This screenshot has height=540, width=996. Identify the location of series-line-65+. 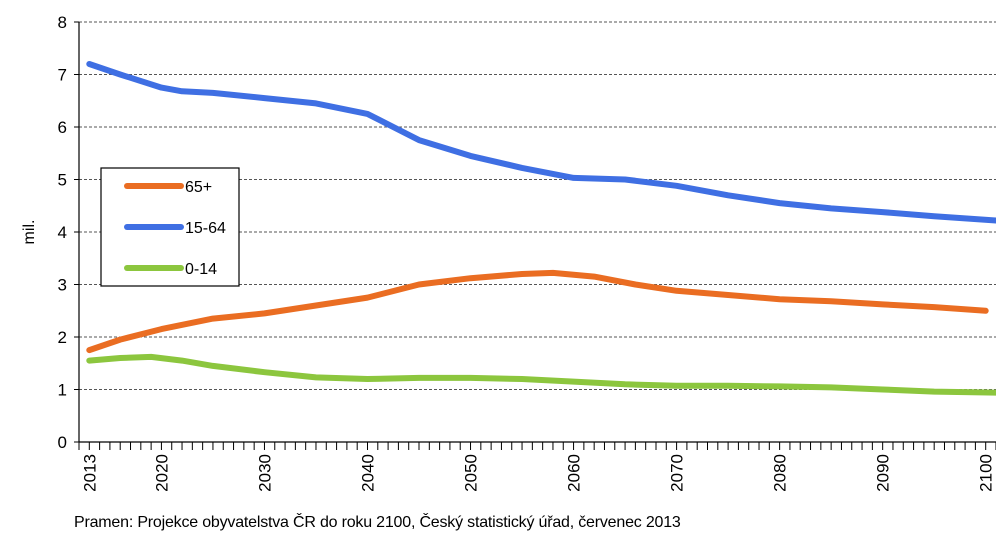
(537, 311).